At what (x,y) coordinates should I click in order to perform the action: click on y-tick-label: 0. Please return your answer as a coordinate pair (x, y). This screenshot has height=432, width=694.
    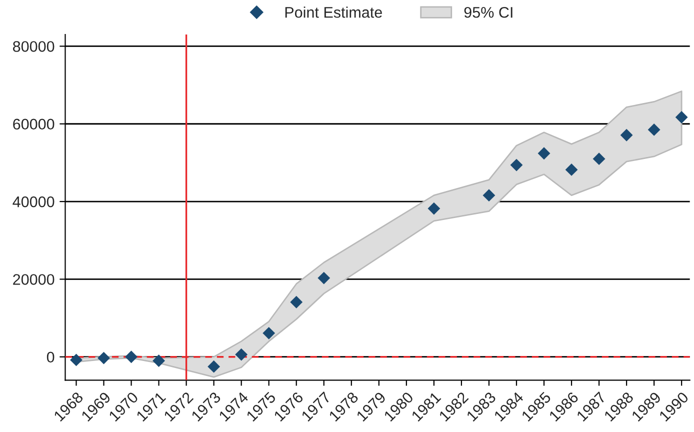
    Looking at the image, I should click on (50, 357).